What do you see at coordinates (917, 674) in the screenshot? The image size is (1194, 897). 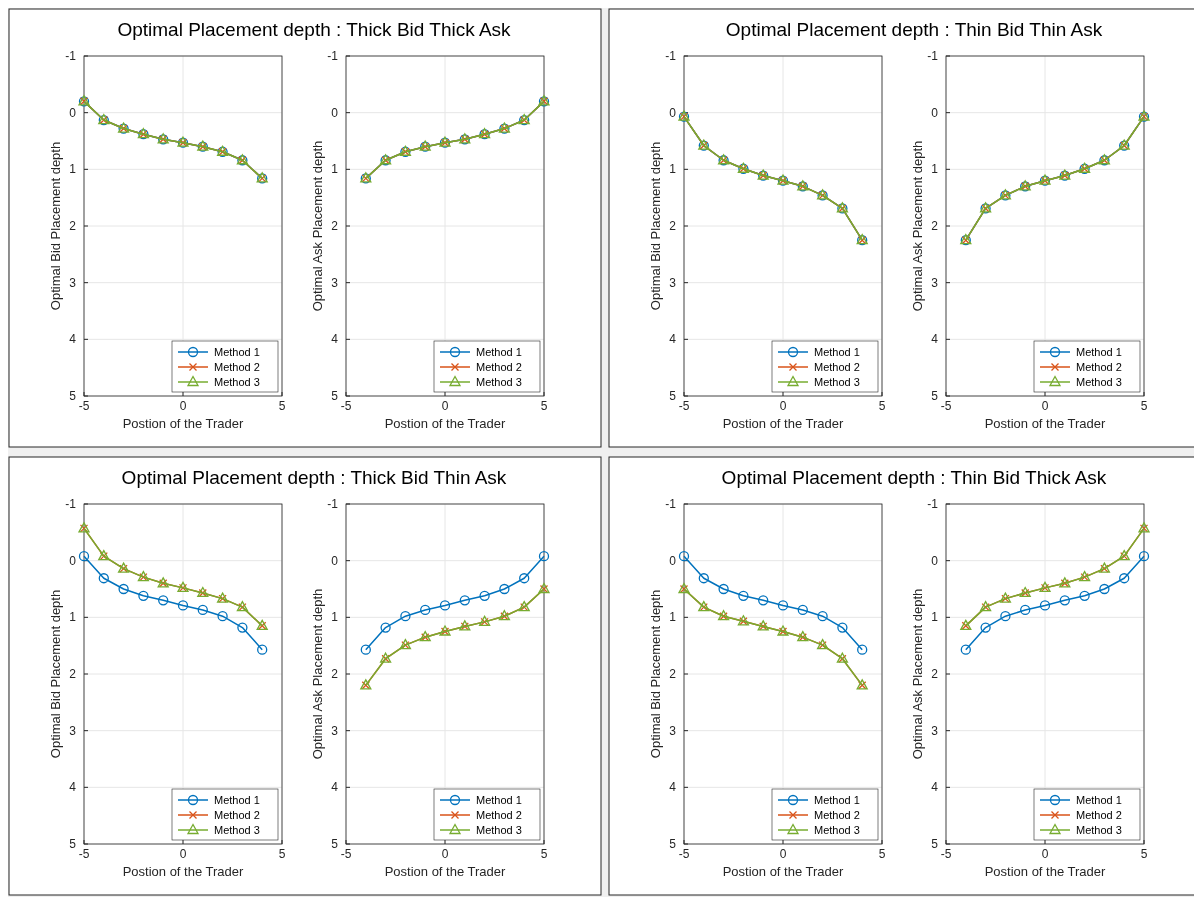 I see `y-axis-title: Optimal Ask Placement depth` at bounding box center [917, 674].